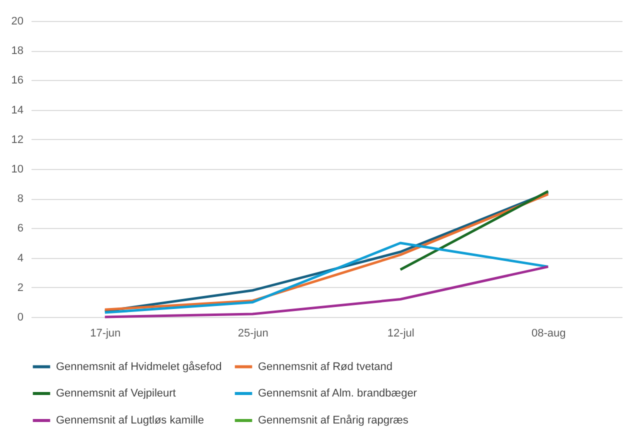 The image size is (637, 435). Describe the element at coordinates (105, 334) in the screenshot. I see `x-tick-label: 17-jun` at that location.